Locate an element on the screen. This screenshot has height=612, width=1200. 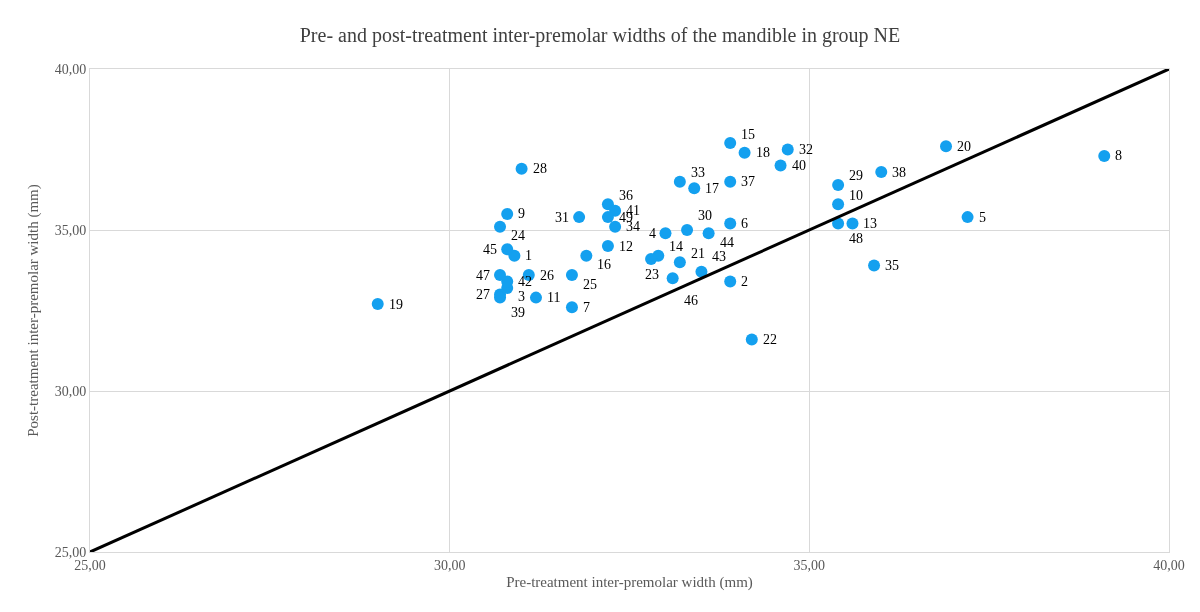
annotation: 7 is located at coordinates (586, 307).